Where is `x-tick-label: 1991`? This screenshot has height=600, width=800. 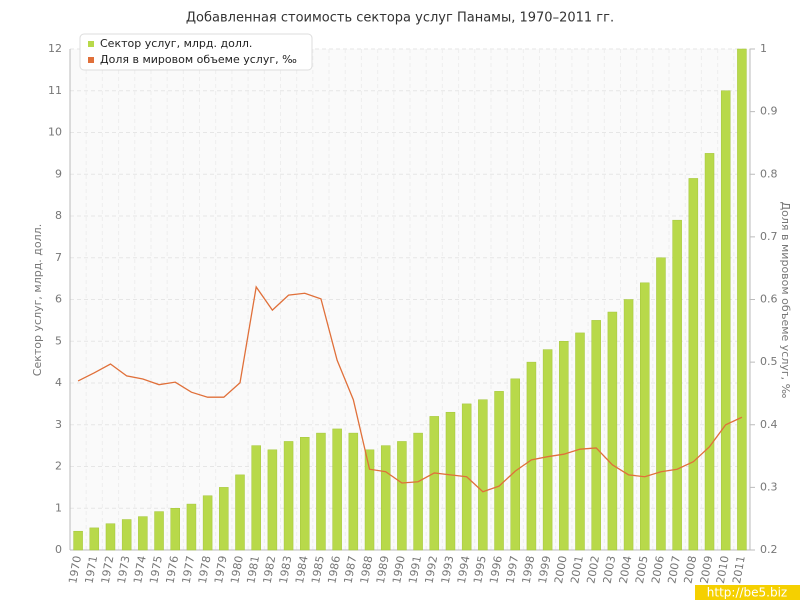 x-tick-label: 1991 is located at coordinates (415, 570).